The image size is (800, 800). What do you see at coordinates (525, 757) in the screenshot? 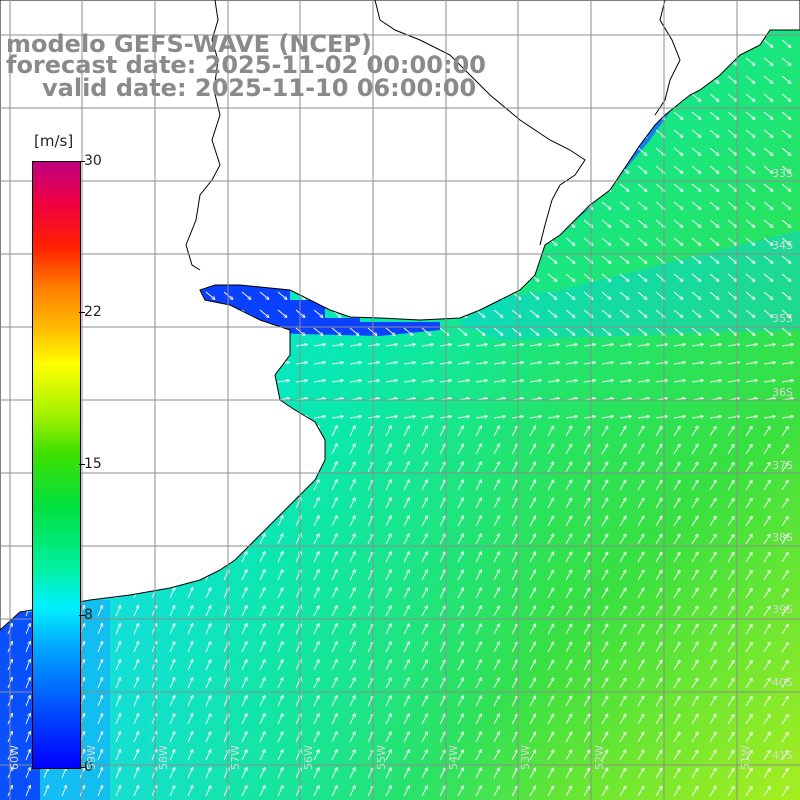
I see `lon-label: 53W` at bounding box center [525, 757].